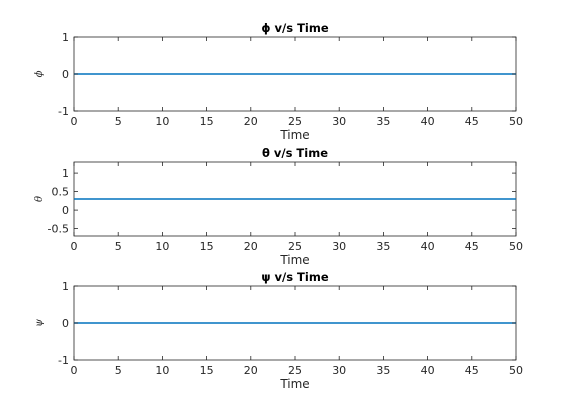  I want to click on chart-title: ϕ v/s Time, so click(294, 28).